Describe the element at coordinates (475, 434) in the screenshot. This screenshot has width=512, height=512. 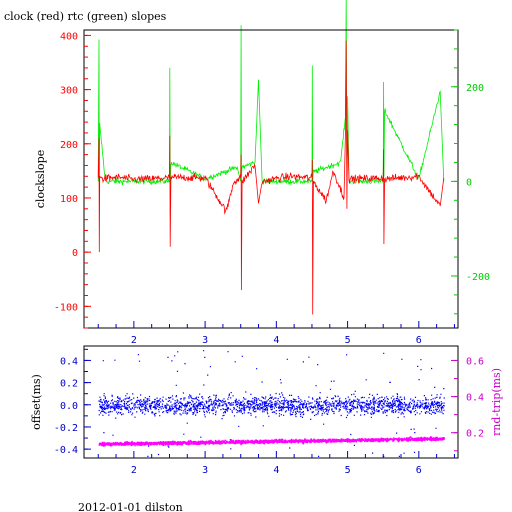
I see `right-y-tick-label: 0.2` at that location.